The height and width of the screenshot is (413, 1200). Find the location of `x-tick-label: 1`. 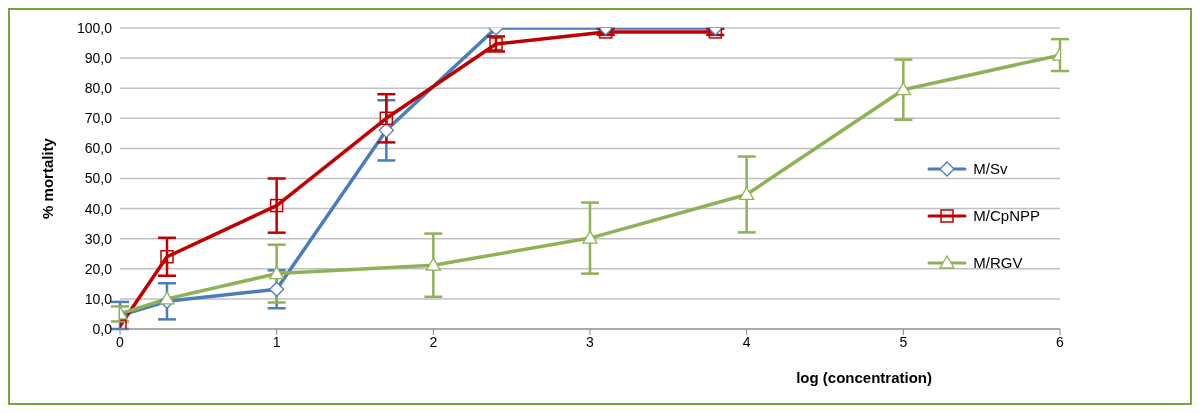

x-tick-label: 1 is located at coordinates (276, 341).